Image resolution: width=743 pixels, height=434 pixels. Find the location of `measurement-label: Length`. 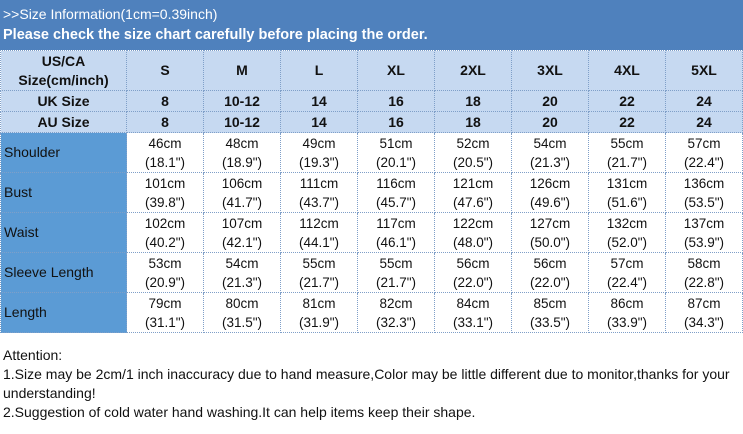

measurement-label: Length is located at coordinates (63, 312).